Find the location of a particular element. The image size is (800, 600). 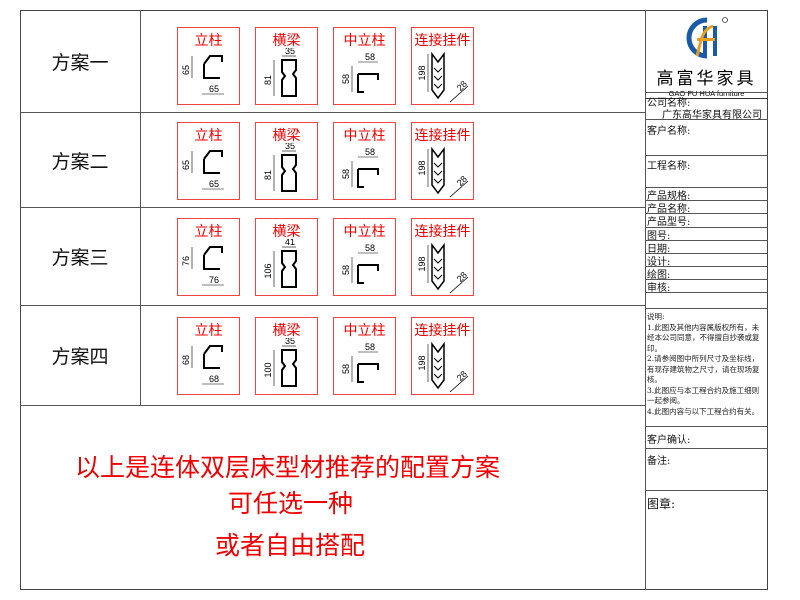

logo-mark-icon is located at coordinates (707, 38).